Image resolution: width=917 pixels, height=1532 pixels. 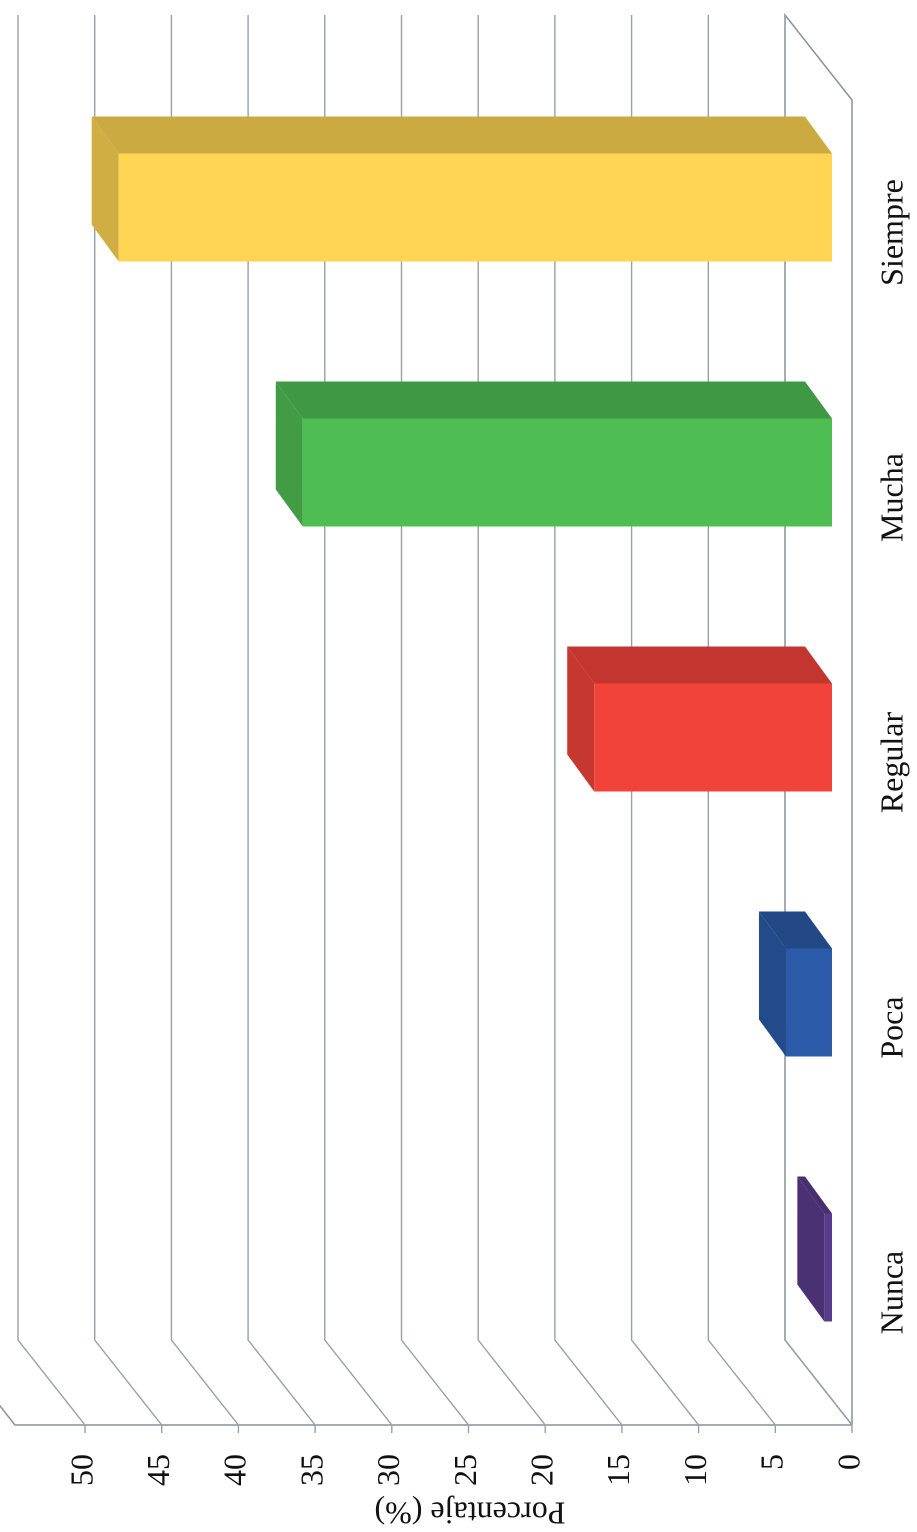 I want to click on y-axis-title: Porcentaje (%), so click(x=469, y=1514).